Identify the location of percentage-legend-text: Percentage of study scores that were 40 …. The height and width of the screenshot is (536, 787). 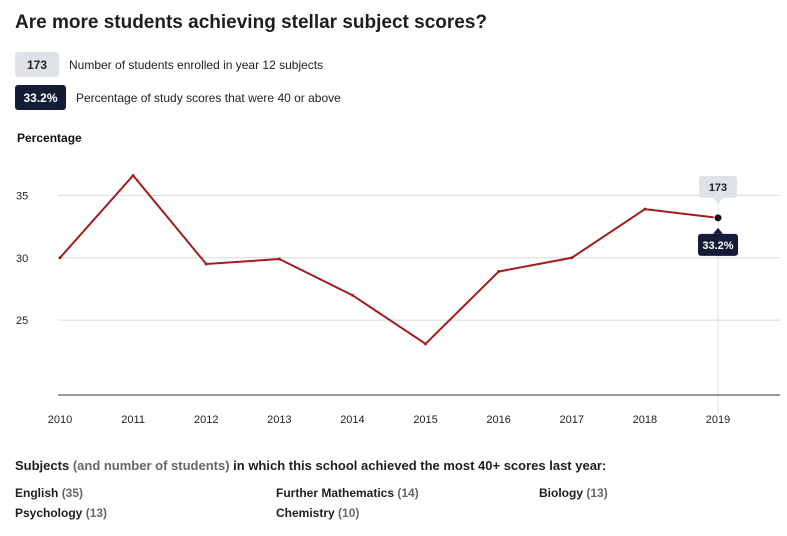
(208, 97).